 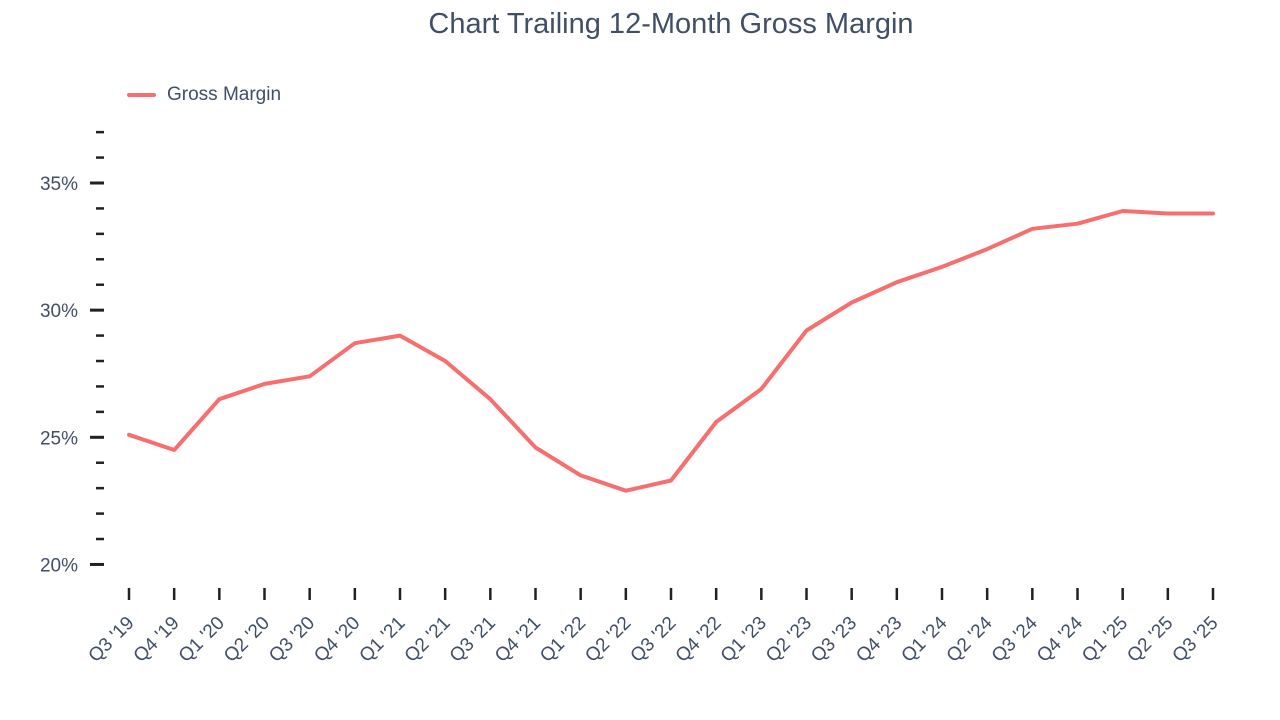 What do you see at coordinates (879, 640) in the screenshot?
I see `x-tick-label: Q4 '23` at bounding box center [879, 640].